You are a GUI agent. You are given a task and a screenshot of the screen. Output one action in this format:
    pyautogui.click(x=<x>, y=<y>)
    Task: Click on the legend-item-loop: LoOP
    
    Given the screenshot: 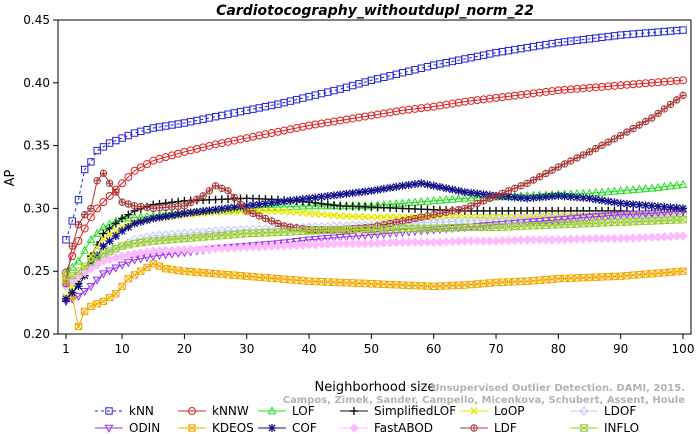 What is the action you would take?
    pyautogui.click(x=492, y=411)
    